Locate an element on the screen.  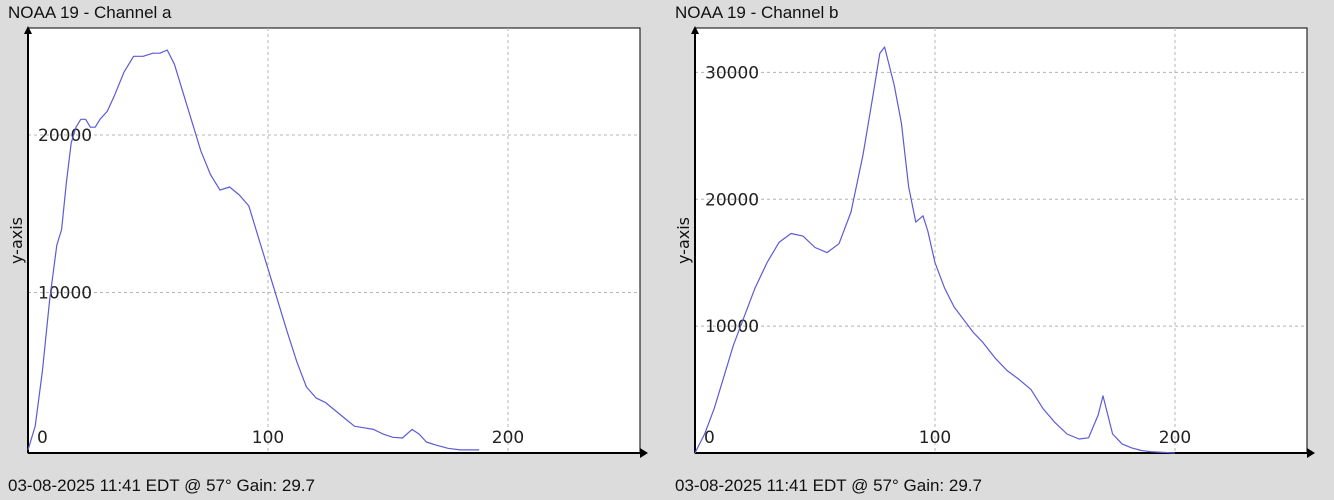
y-tick-label: 30000 is located at coordinates (732, 73).